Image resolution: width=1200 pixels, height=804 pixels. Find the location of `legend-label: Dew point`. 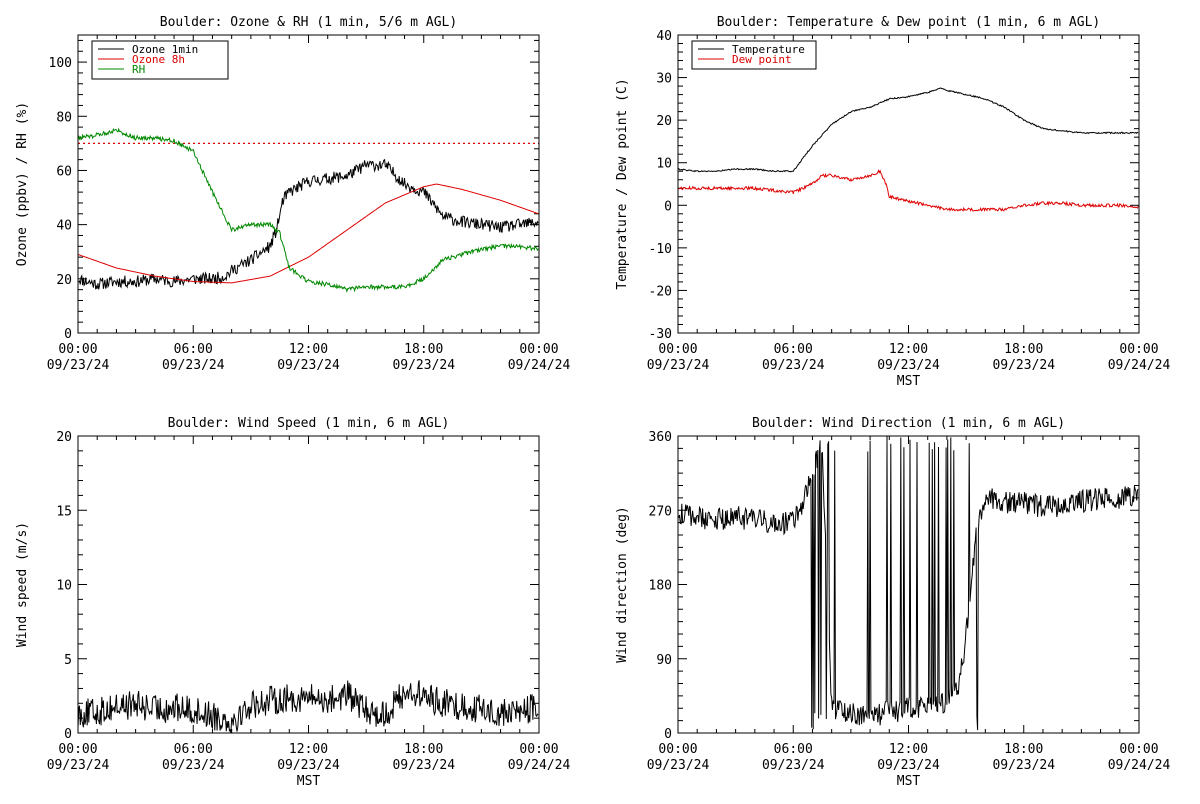

legend-label: Dew point is located at coordinates (762, 59).